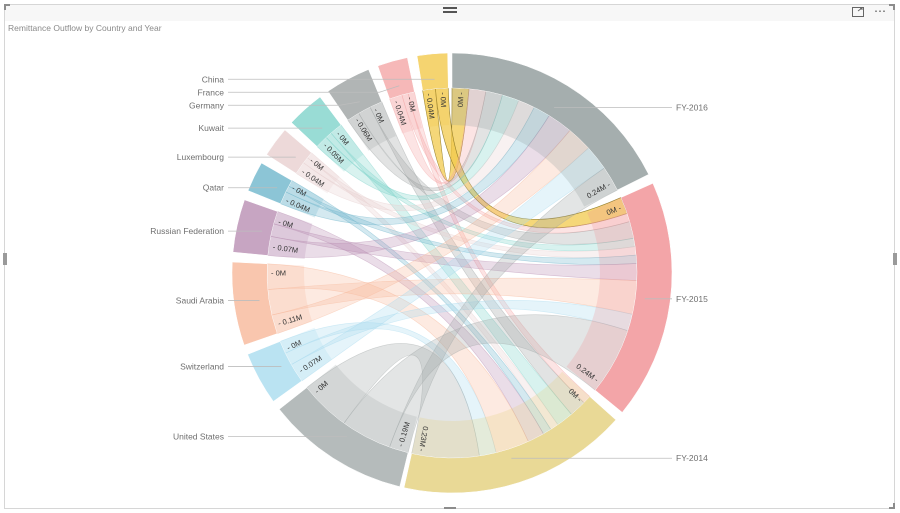 This screenshot has width=900, height=513. Describe the element at coordinates (211, 92) in the screenshot. I see `node-label-france: France` at that location.